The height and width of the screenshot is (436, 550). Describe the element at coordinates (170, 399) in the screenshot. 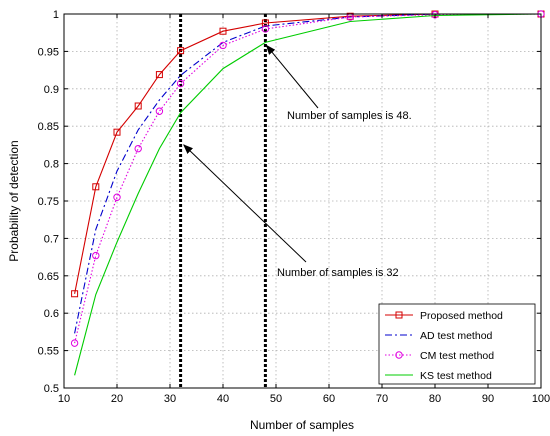

I see `x-tick-label: 30` at that location.